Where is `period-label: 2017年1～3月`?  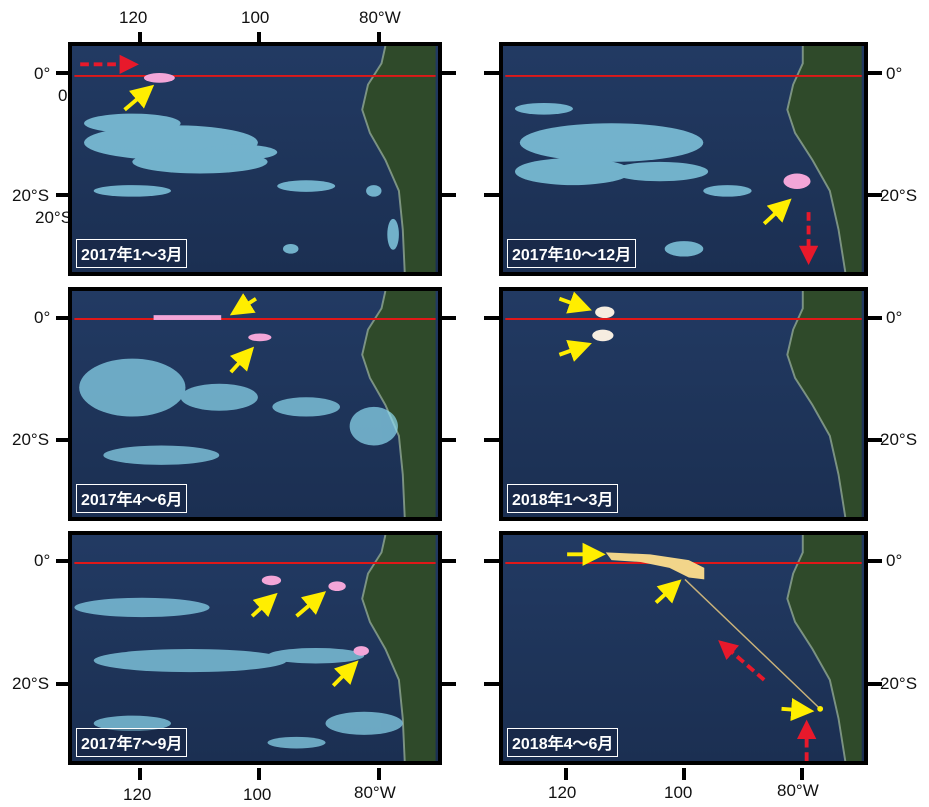
period-label: 2017年1～3月 is located at coordinates (132, 253).